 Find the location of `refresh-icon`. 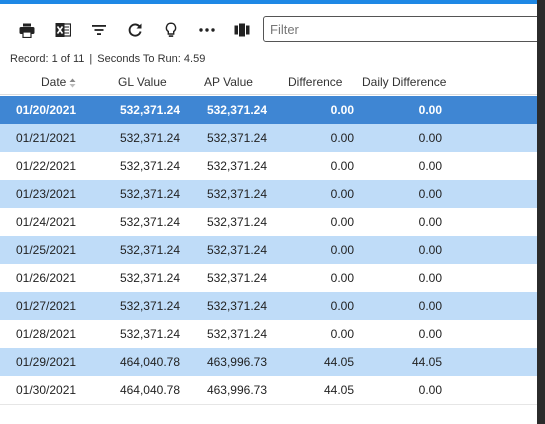

refresh-icon is located at coordinates (135, 30).